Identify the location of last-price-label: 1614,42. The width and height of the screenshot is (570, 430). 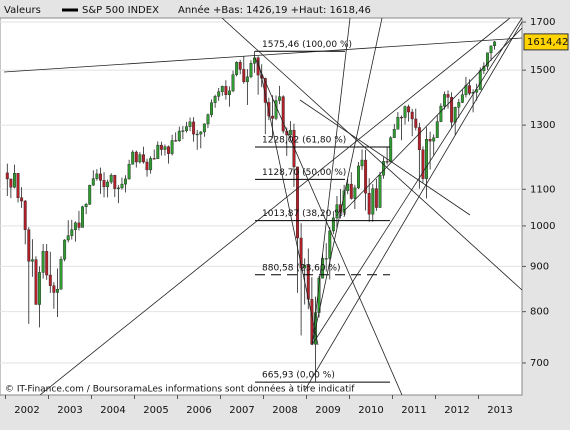
(547, 42).